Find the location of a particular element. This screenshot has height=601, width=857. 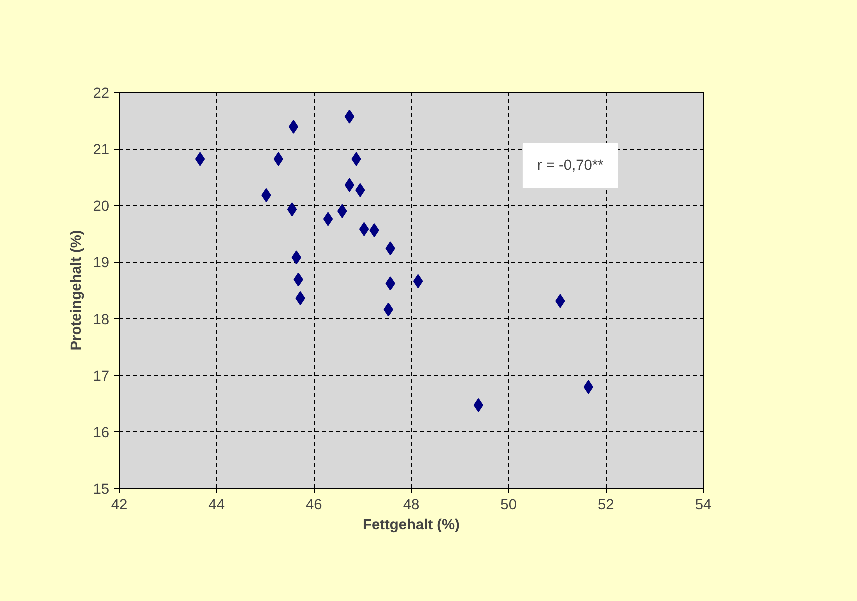

y-tick-label: 17 is located at coordinates (101, 376).